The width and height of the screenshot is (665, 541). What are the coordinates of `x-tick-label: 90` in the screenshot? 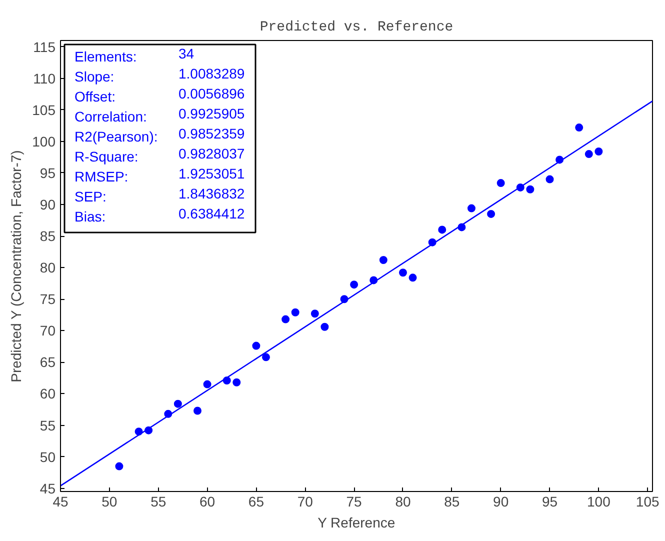 It's located at (501, 502).